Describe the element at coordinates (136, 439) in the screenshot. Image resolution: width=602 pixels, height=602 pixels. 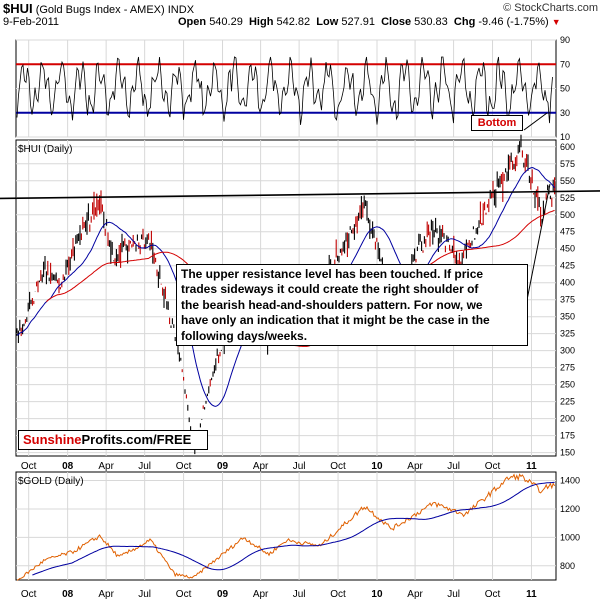
I see `brand-part2: Profits.com/FREE` at that location.